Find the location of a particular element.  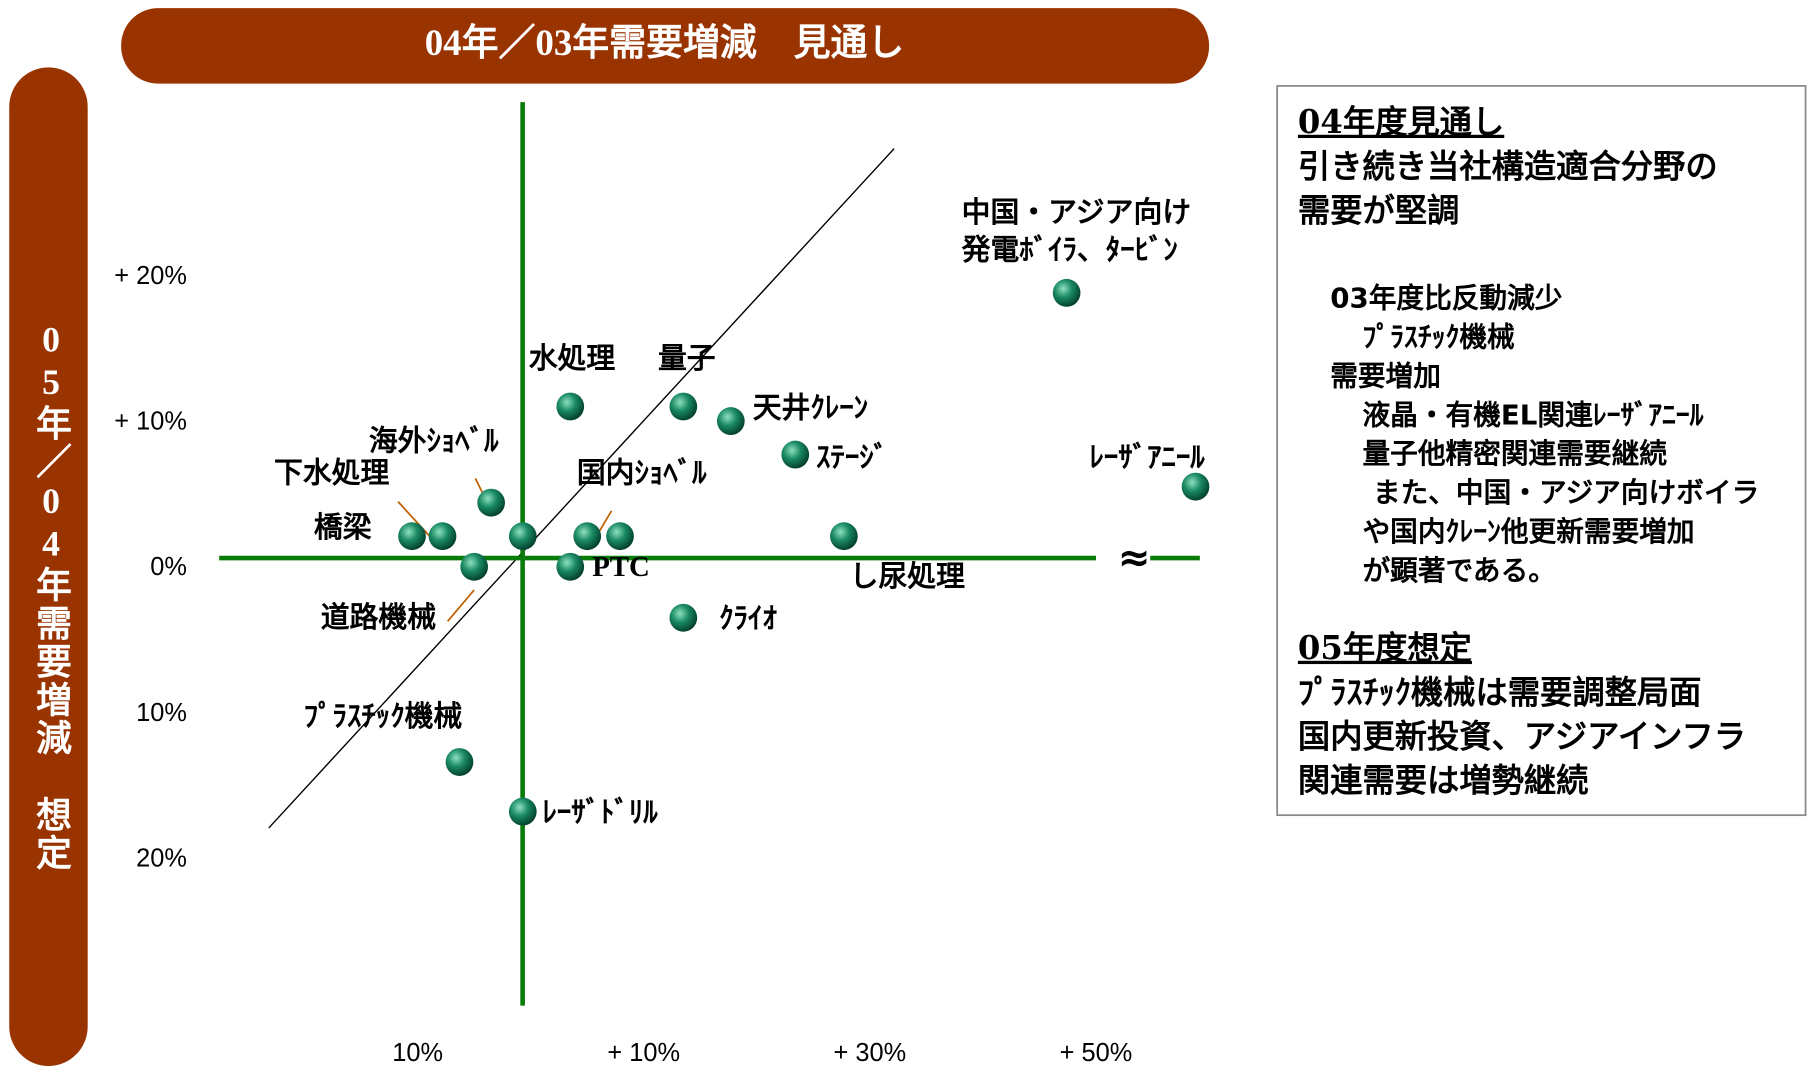

leader-line is located at coordinates (460, 605).